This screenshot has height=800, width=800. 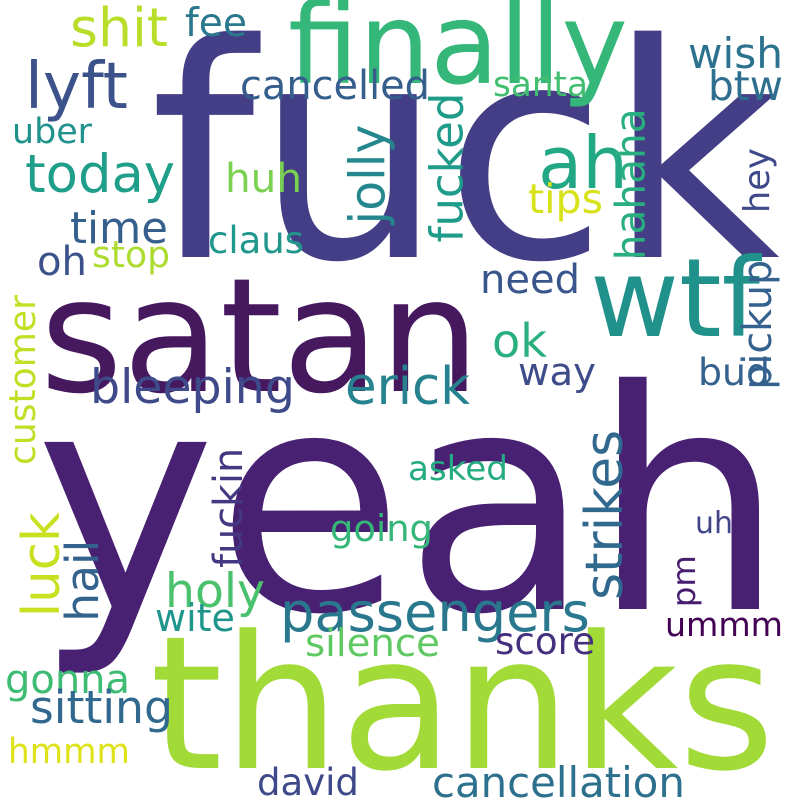 What do you see at coordinates (558, 778) in the screenshot?
I see `word-cancellation: cancellation` at bounding box center [558, 778].